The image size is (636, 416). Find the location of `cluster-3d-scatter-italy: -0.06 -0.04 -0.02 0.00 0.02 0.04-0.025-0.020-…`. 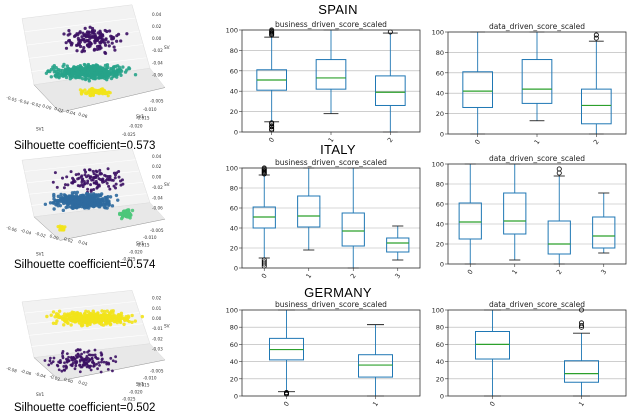

cluster-3d-scatter-italy: -0.06 -0.04 -0.02 0.00 0.02 0.04-0.025-0.020-… is located at coordinates (88, 204).